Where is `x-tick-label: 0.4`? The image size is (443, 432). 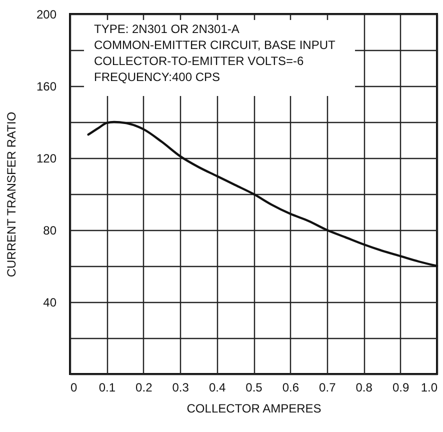
x-tick-label: 0.4 is located at coordinates (217, 387).